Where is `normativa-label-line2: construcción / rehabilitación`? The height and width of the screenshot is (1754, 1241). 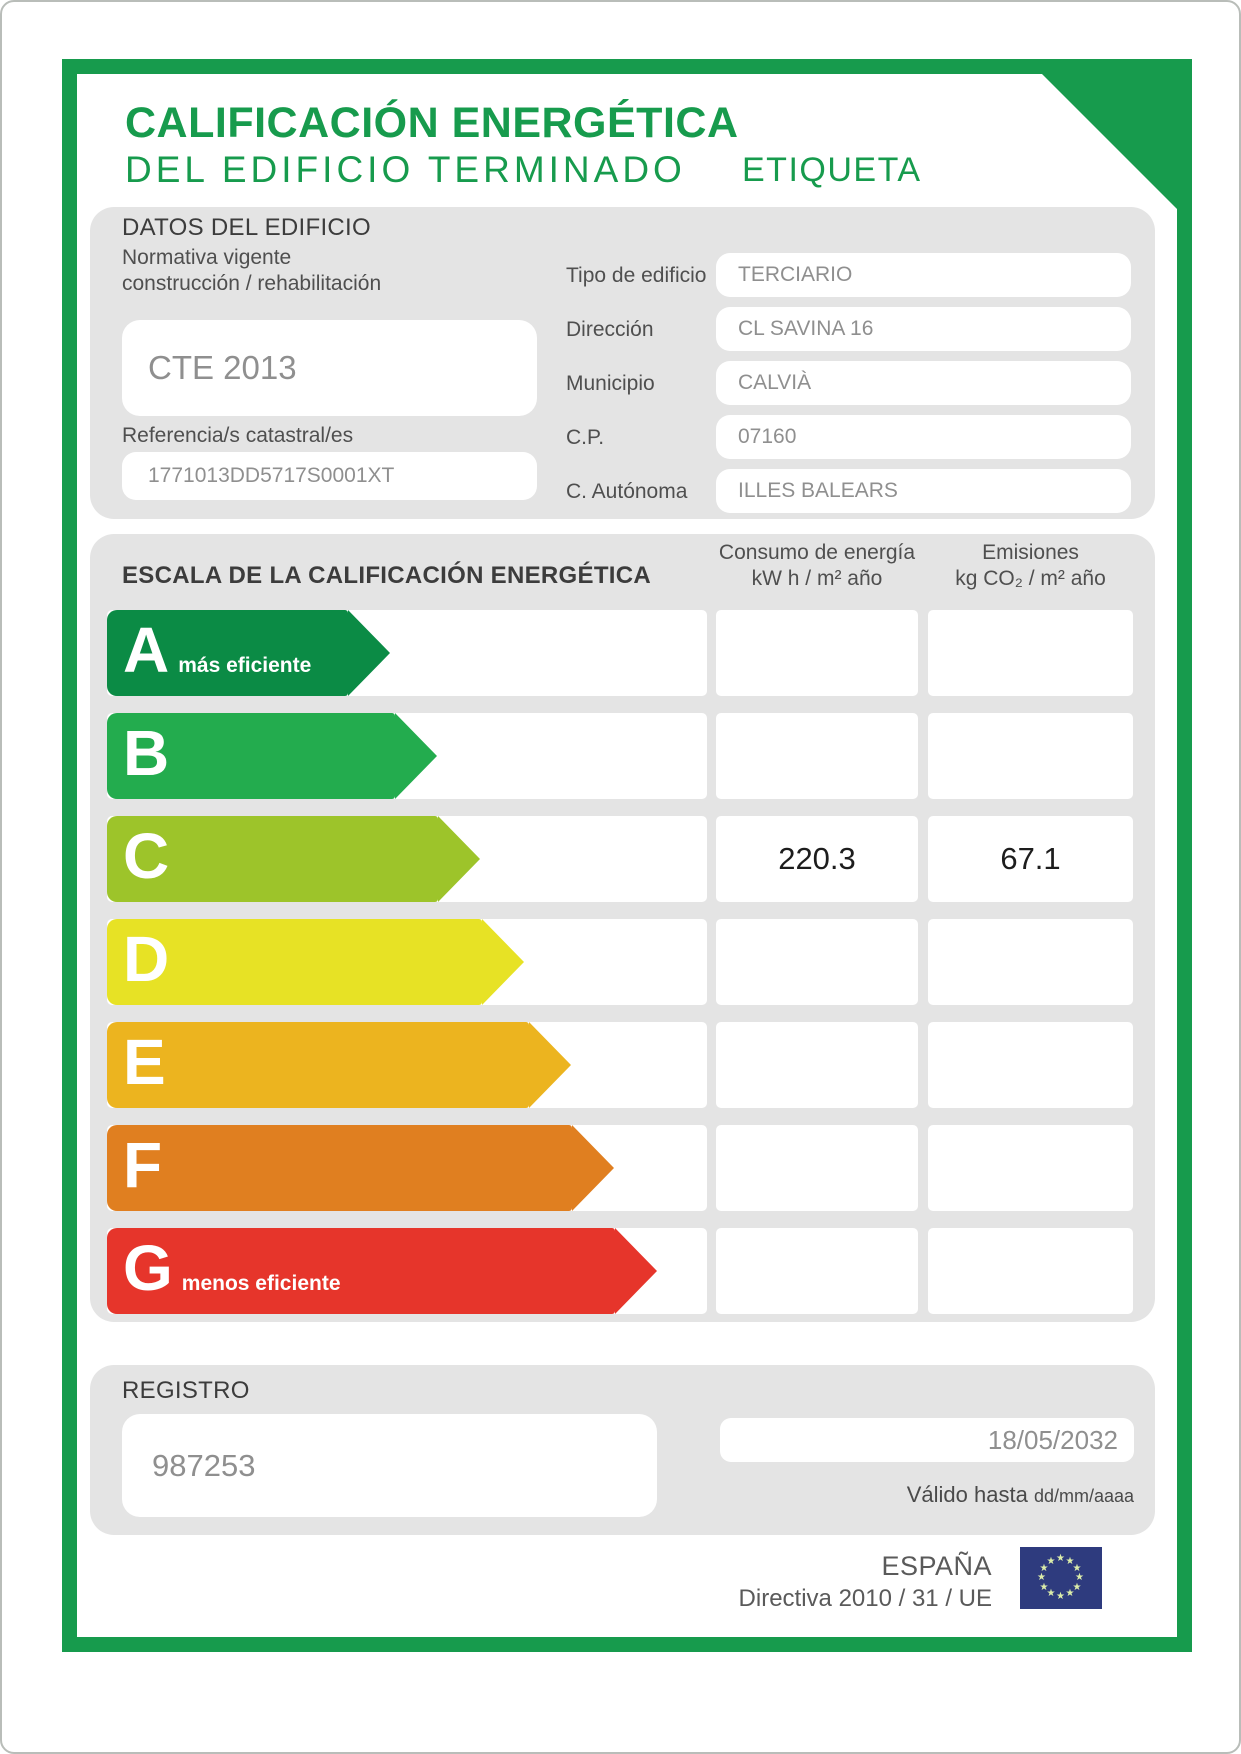
normativa-label-line2: construcción / rehabilitación is located at coordinates (252, 283).